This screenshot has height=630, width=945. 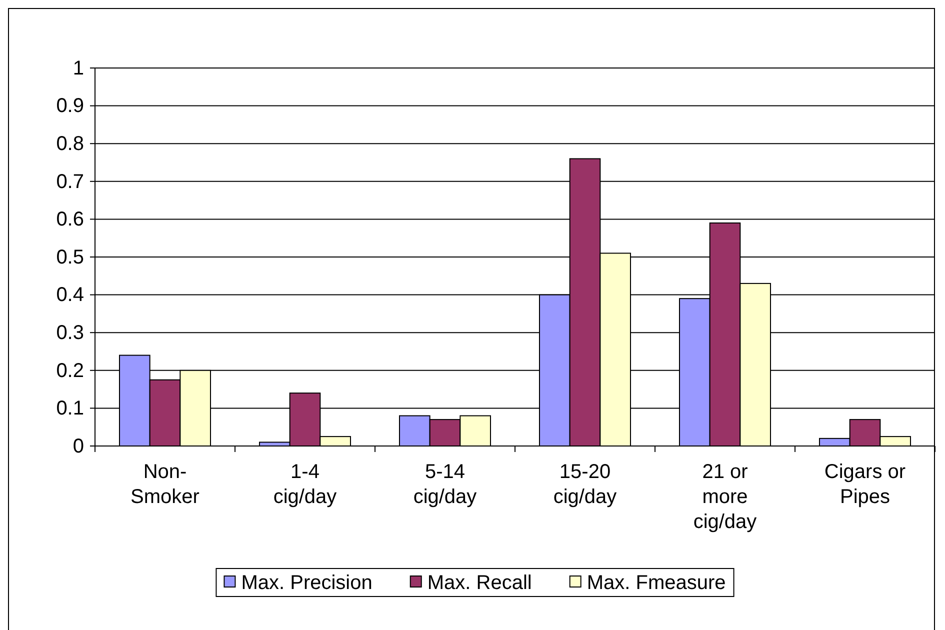 I want to click on y-tick-label: 0.3, so click(x=70, y=333).